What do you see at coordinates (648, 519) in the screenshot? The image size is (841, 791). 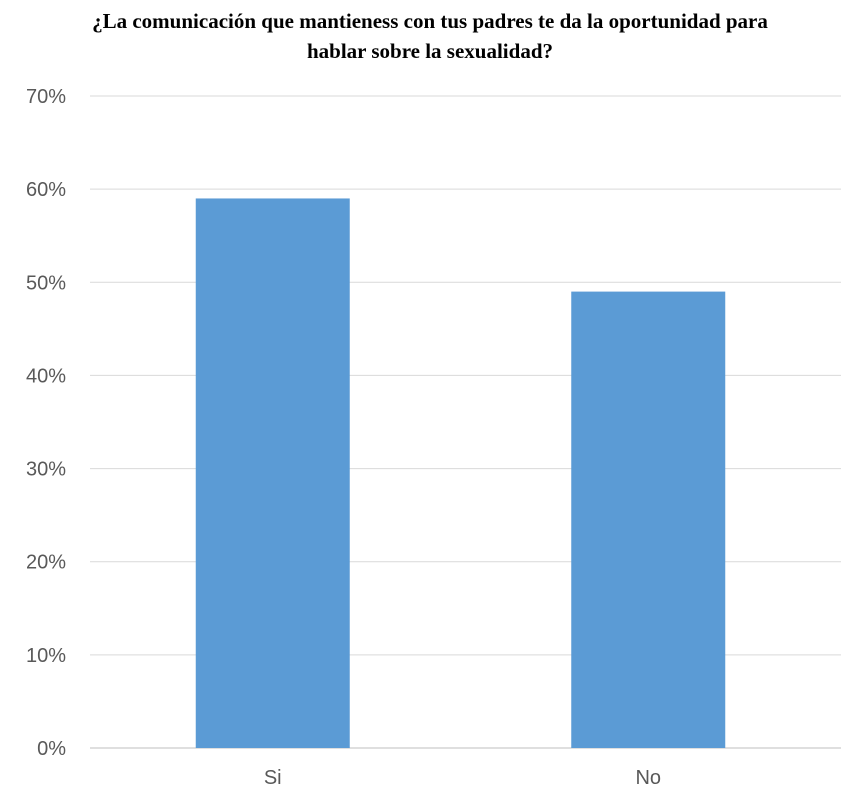 I see `bar-no` at bounding box center [648, 519].